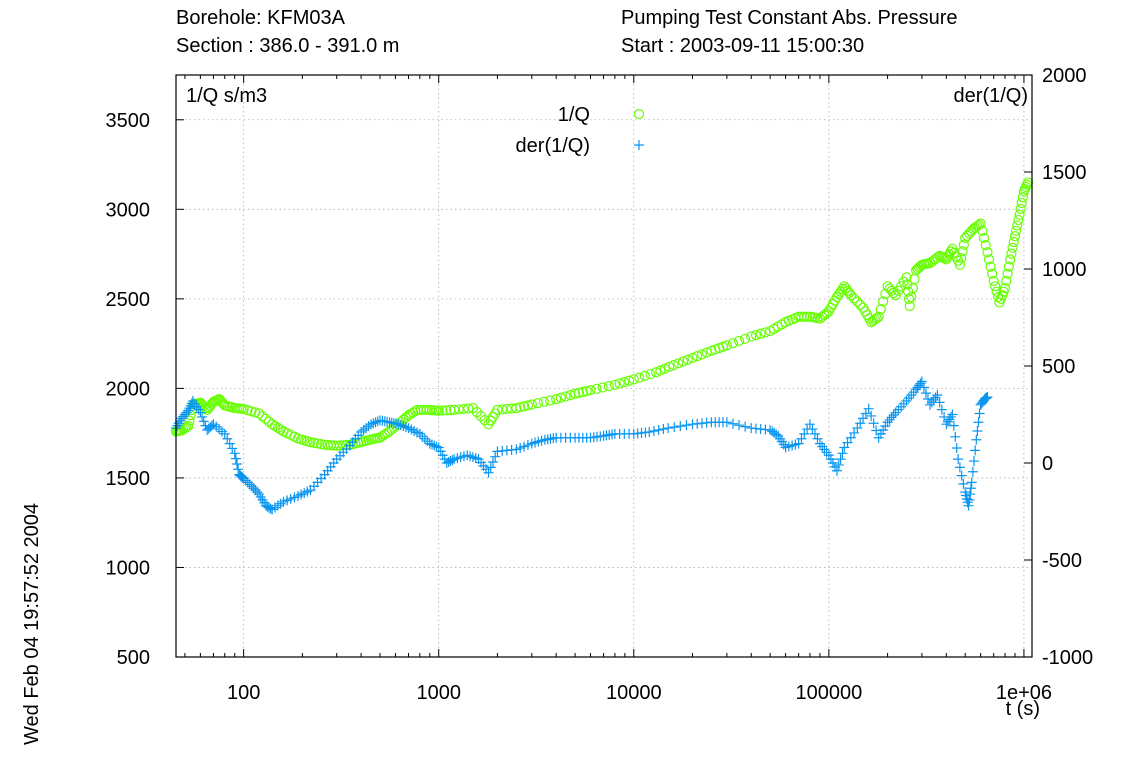 The width and height of the screenshot is (1133, 762). I want to click on y-left-tick-label: 3000, so click(128, 210).